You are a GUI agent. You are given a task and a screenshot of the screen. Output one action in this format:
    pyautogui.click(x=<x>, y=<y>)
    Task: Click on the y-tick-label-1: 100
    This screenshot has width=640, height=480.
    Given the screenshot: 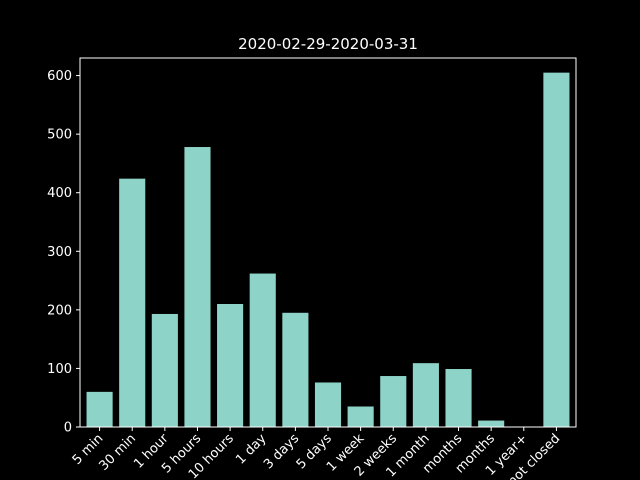 What is the action you would take?
    pyautogui.click(x=59, y=369)
    